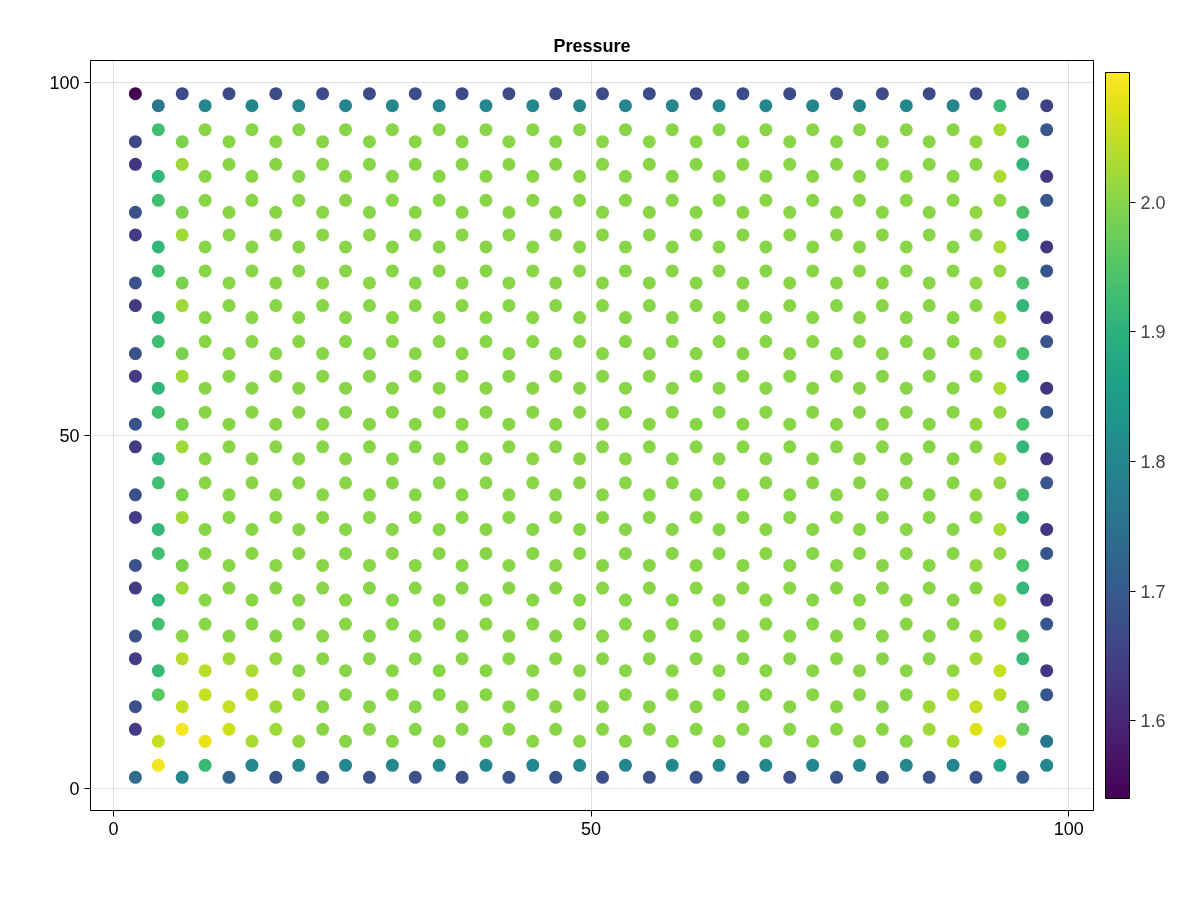  I want to click on color-bar-label: 1.8, so click(1153, 461).